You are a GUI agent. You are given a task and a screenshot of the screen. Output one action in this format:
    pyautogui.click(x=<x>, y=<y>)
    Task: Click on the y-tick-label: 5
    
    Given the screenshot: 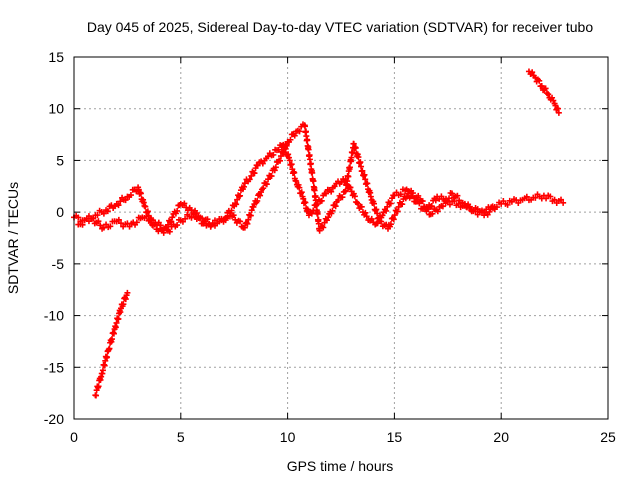 What is the action you would take?
    pyautogui.click(x=60, y=160)
    